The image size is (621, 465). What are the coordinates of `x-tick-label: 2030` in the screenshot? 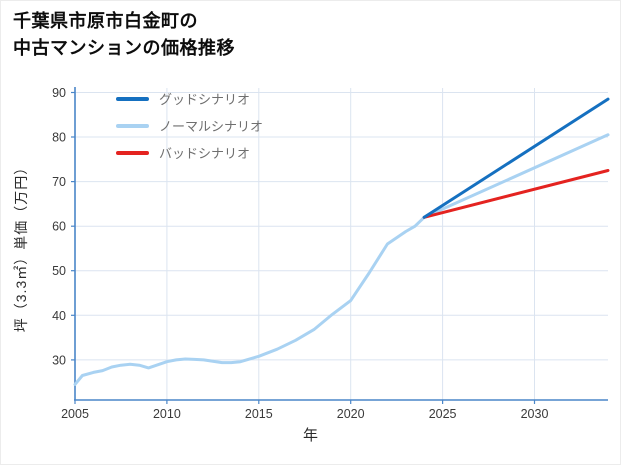 It's located at (535, 414).